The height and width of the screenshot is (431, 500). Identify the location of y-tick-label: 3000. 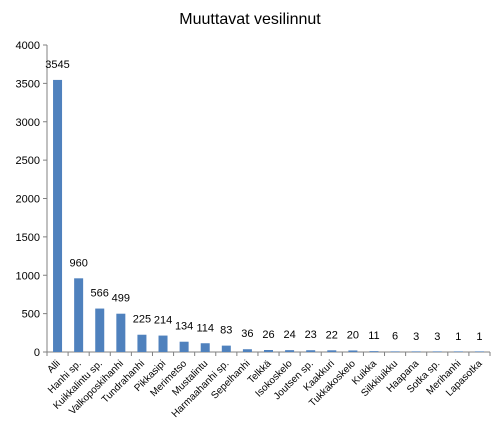
(28, 123).